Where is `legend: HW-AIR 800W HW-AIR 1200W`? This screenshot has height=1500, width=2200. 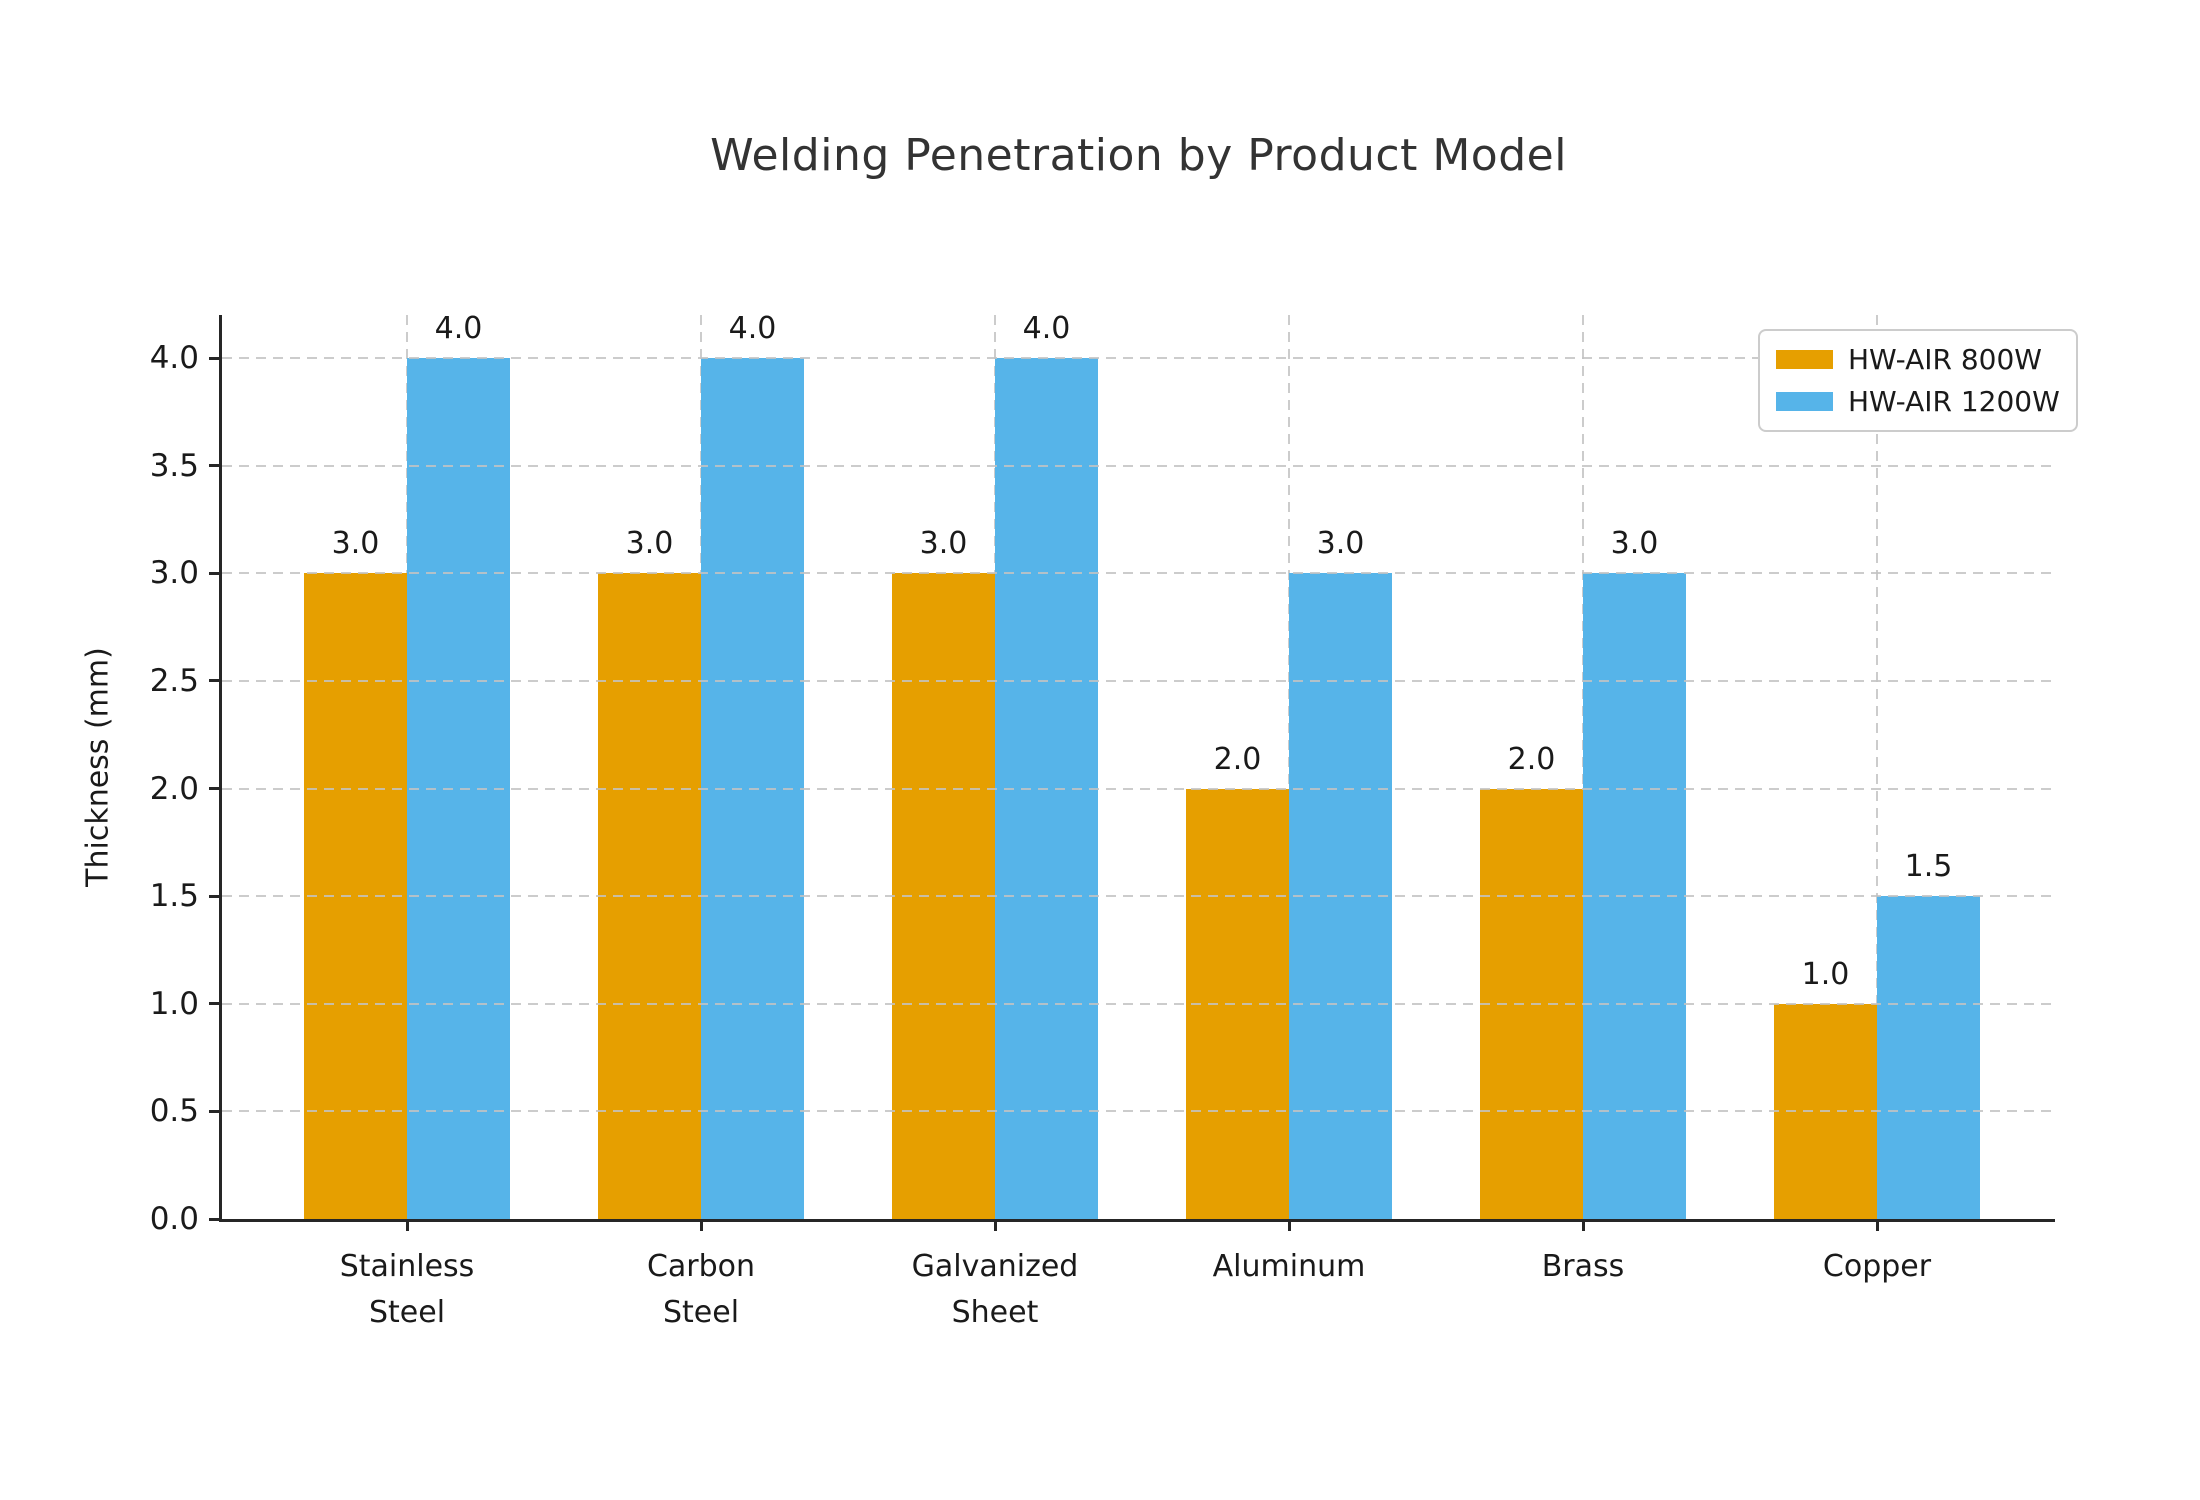 legend: HW-AIR 800W HW-AIR 1200W is located at coordinates (1918, 380).